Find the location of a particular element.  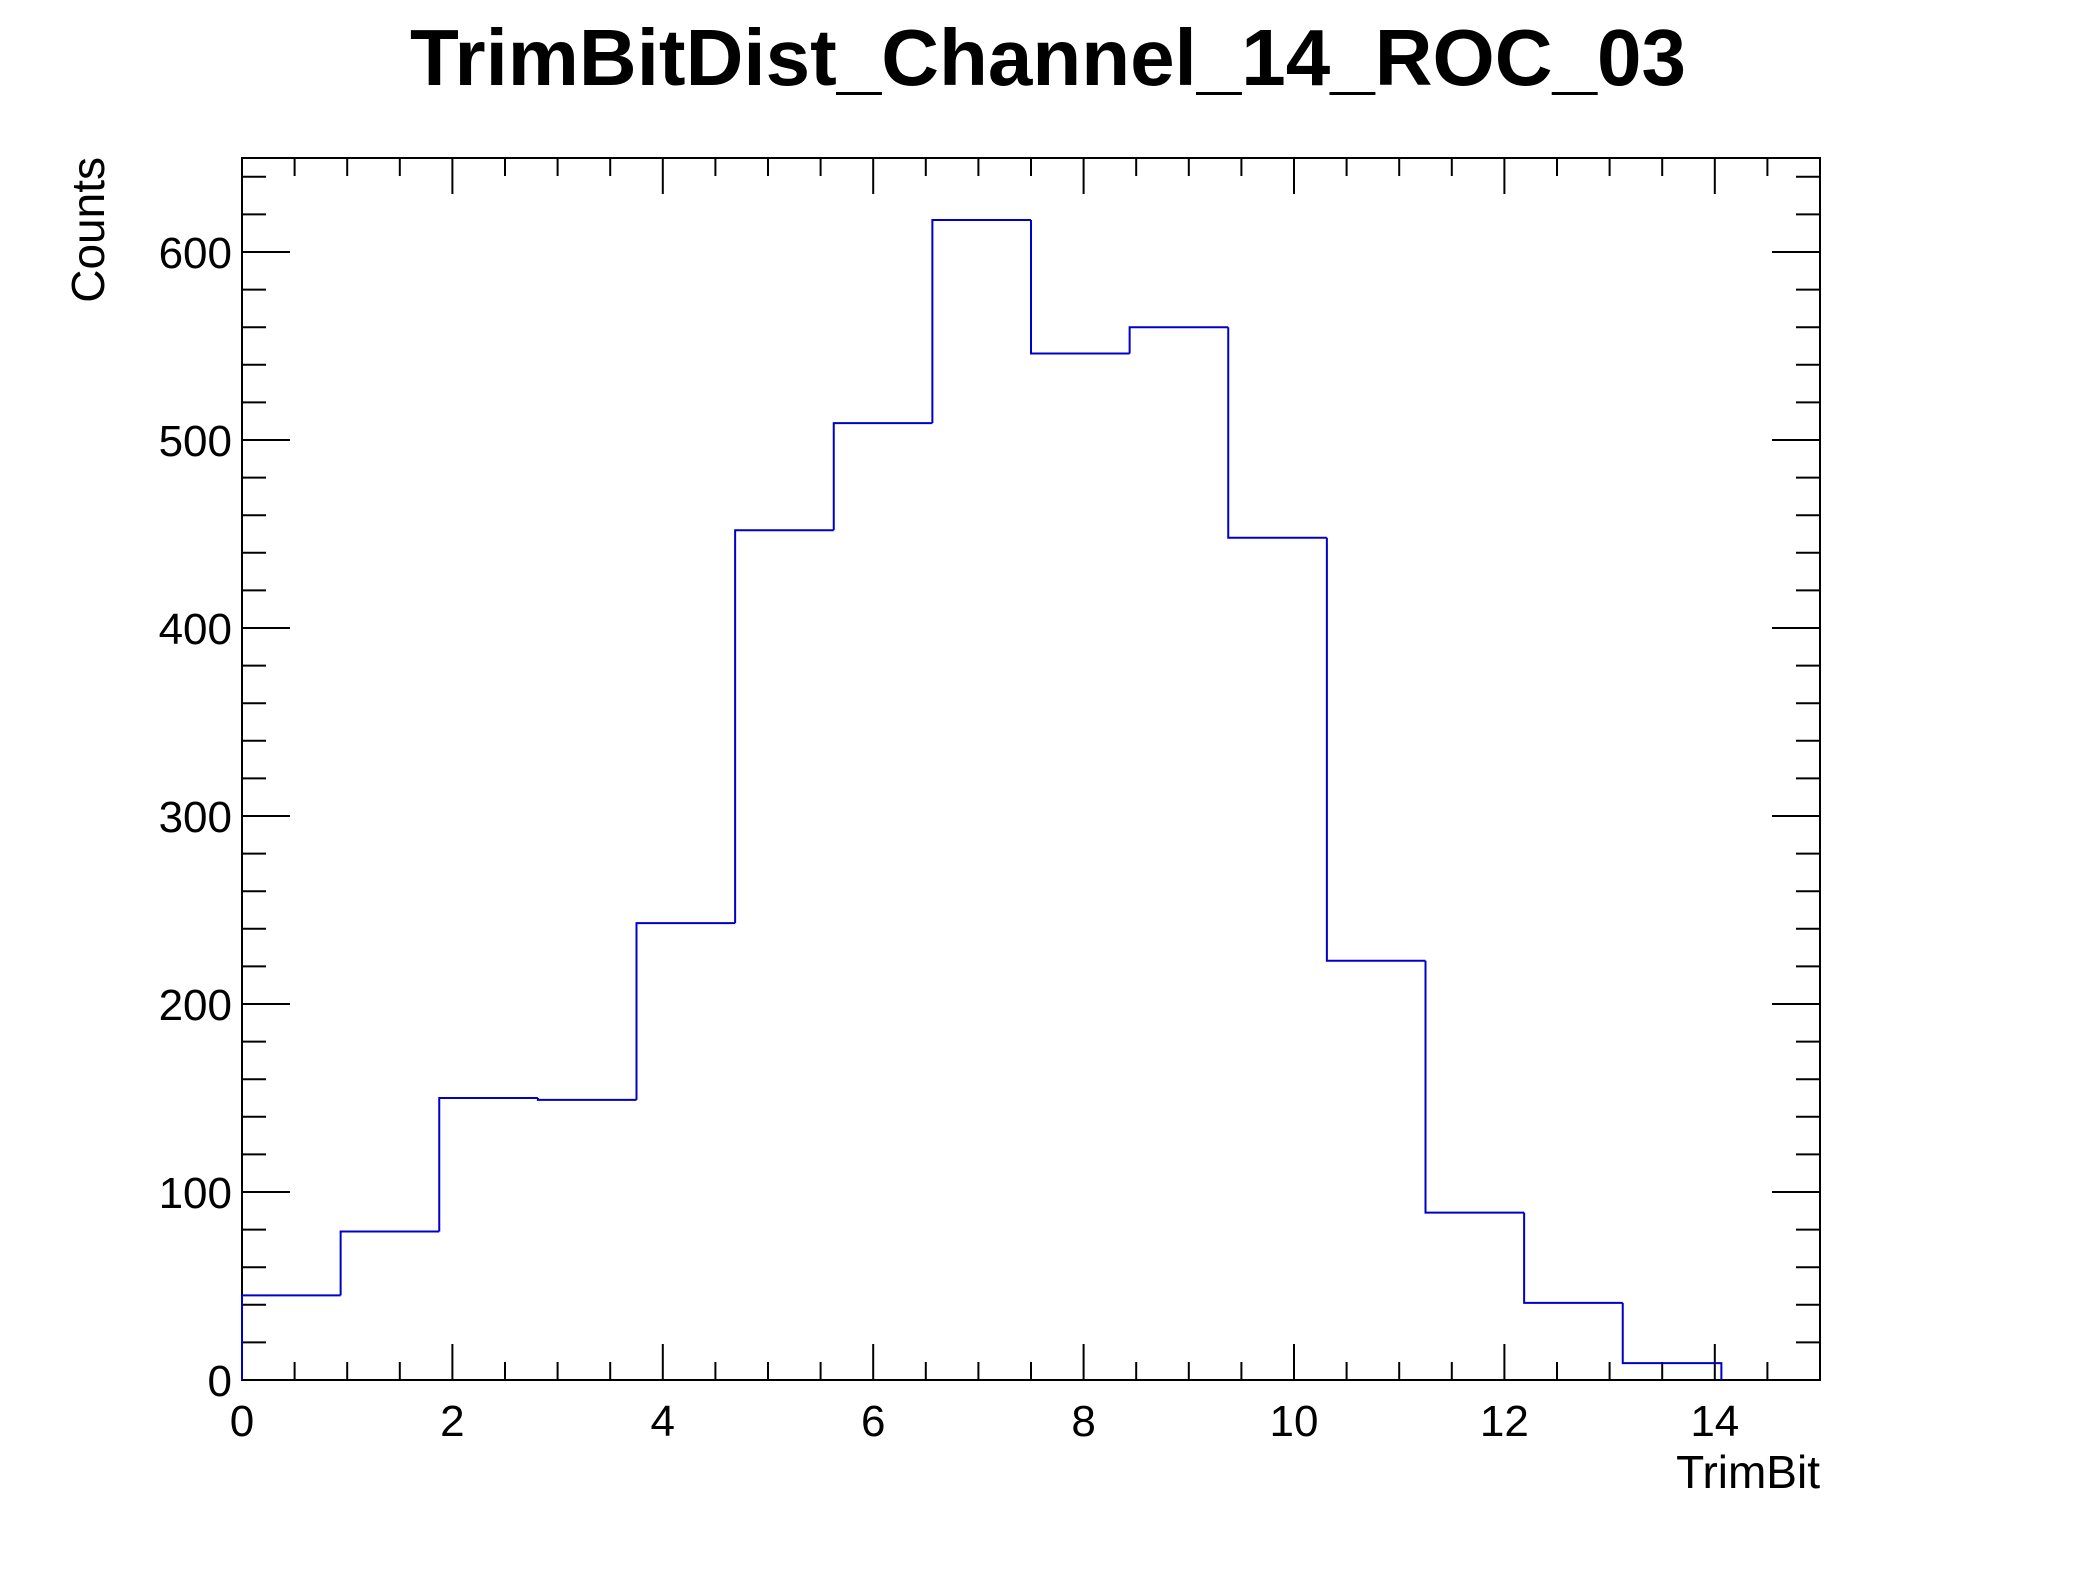

y-axis-label: Counts is located at coordinates (88, 230).